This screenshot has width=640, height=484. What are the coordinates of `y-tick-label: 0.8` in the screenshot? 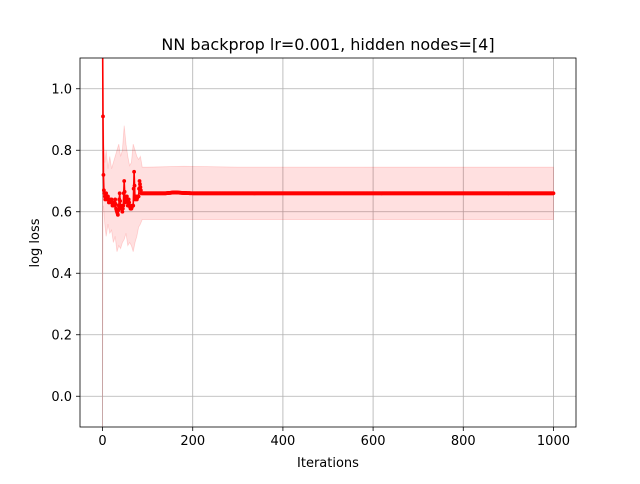 It's located at (61, 151).